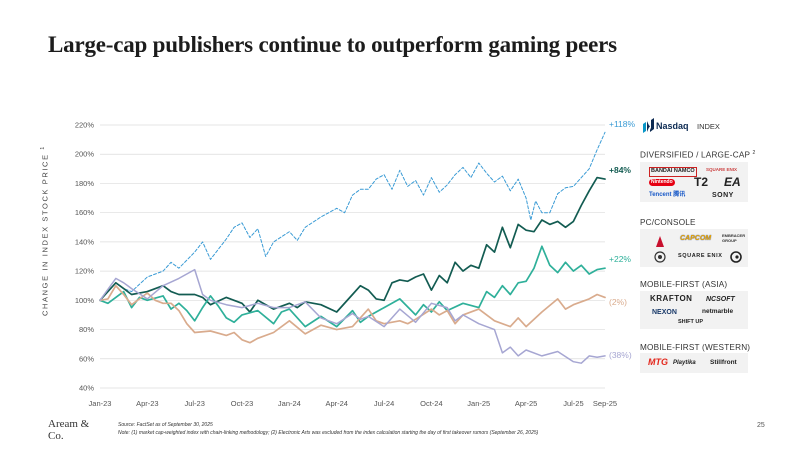  Describe the element at coordinates (694, 248) in the screenshot. I see `pc-console-logos: CAPCOM EMBRACER GROUP SQUARE ENIX` at that location.